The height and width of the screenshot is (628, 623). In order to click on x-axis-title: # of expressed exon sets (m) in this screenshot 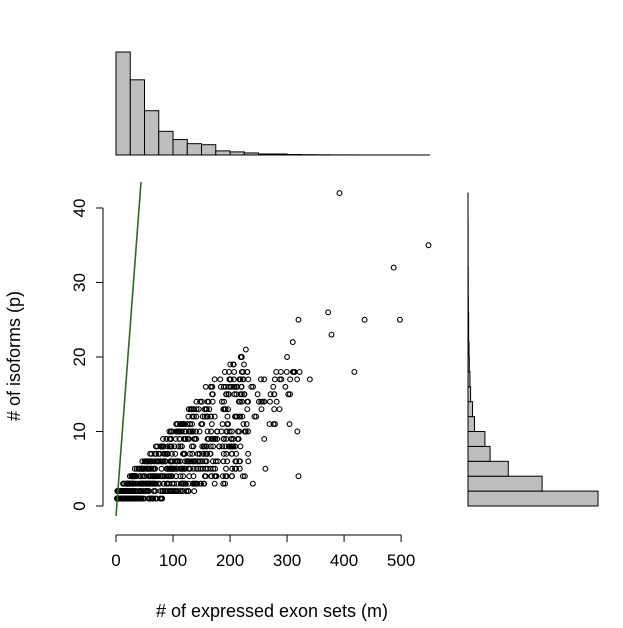, I will do `click(272, 611)`.